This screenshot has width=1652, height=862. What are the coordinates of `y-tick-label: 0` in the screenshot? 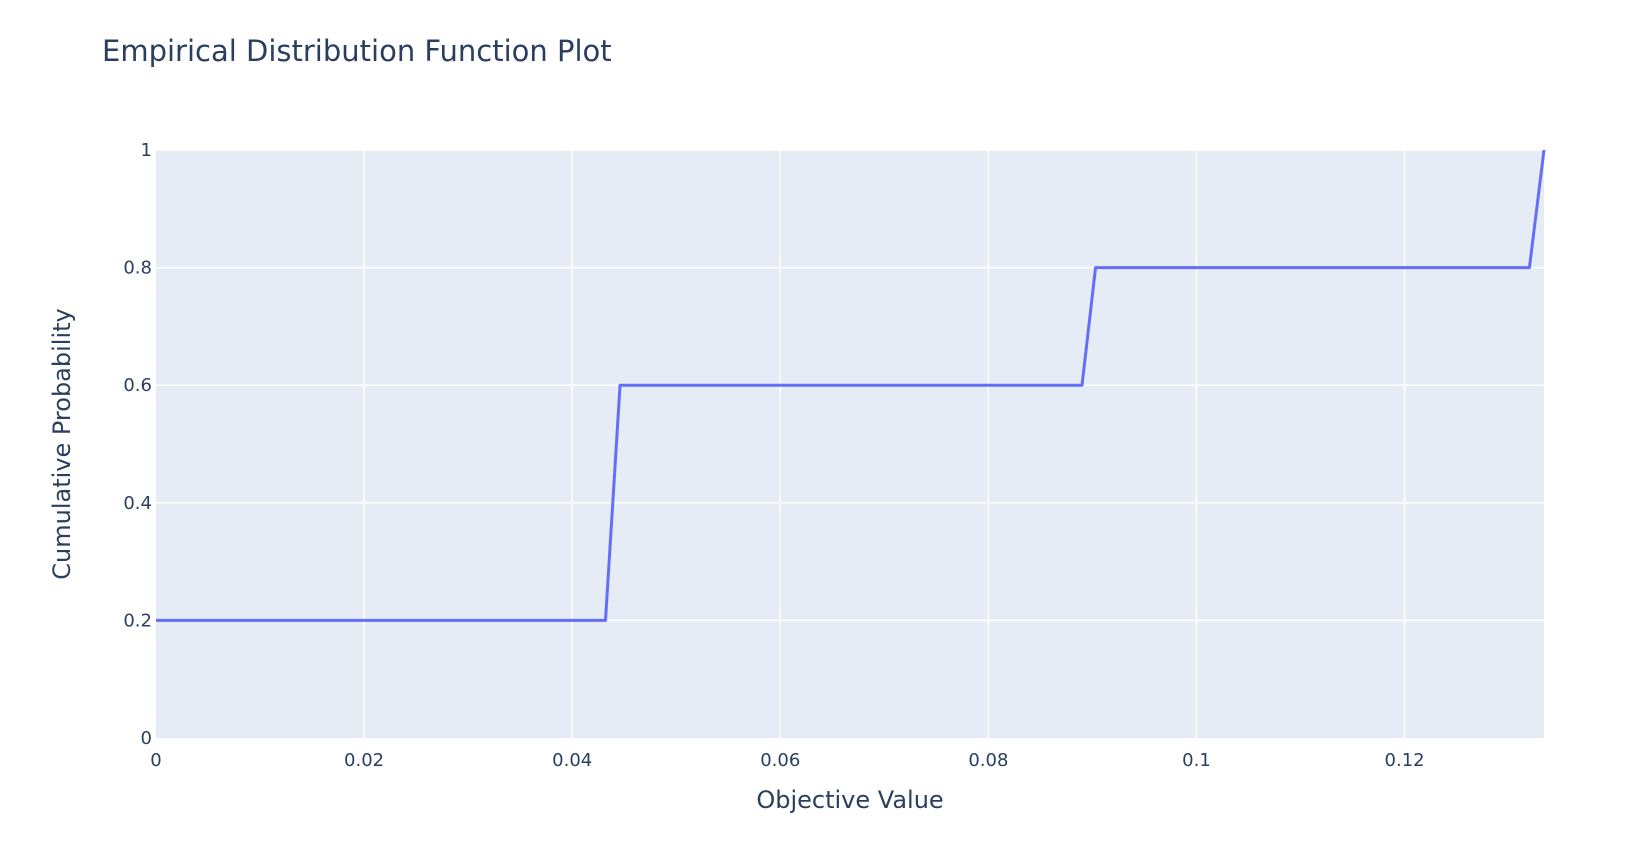 It's located at (146, 738).